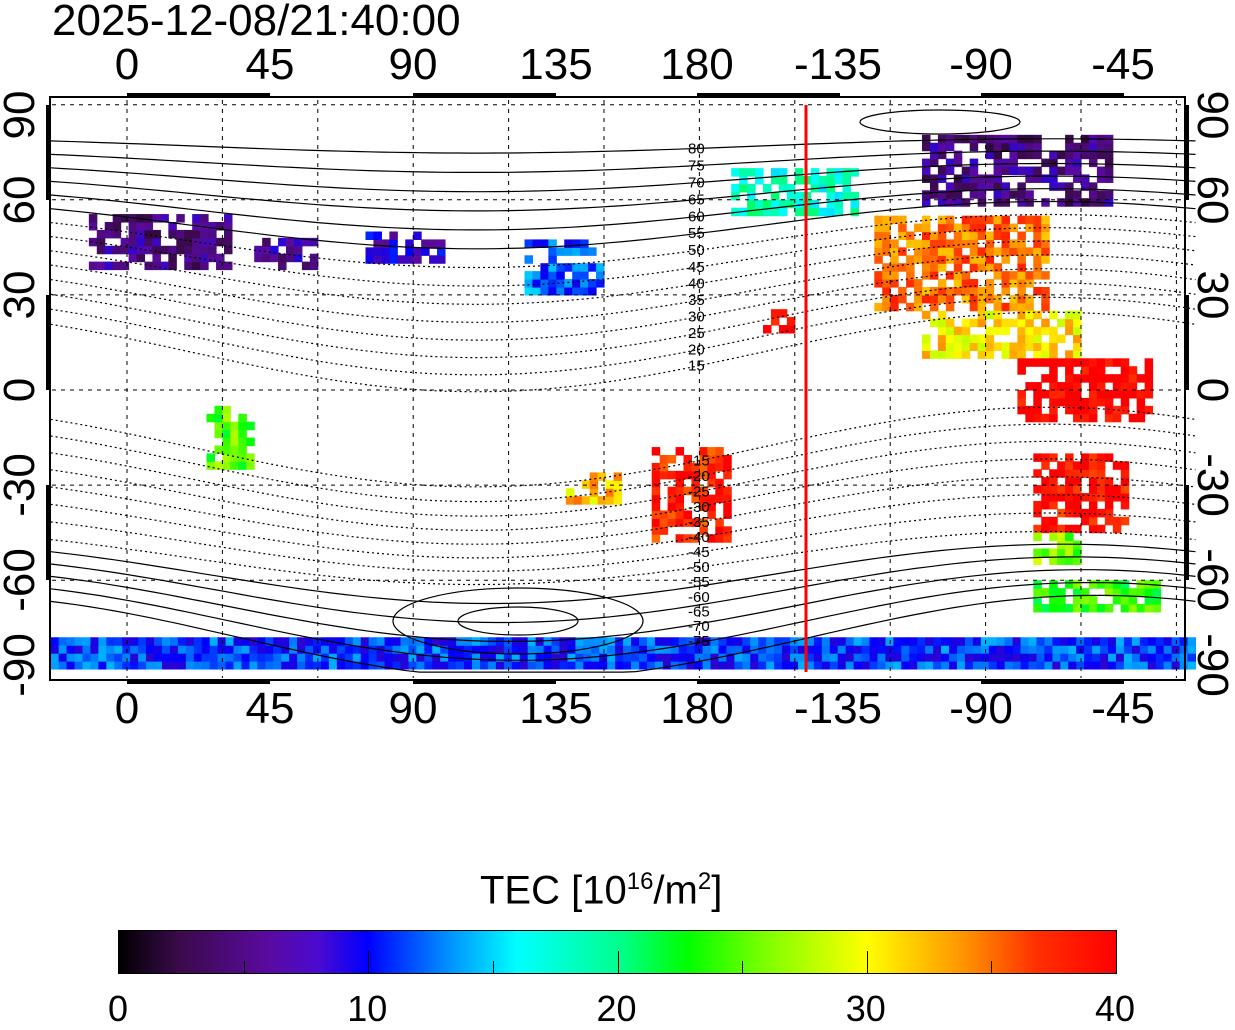  What do you see at coordinates (696, 182) in the screenshot?
I see `contour-label: 70` at bounding box center [696, 182].